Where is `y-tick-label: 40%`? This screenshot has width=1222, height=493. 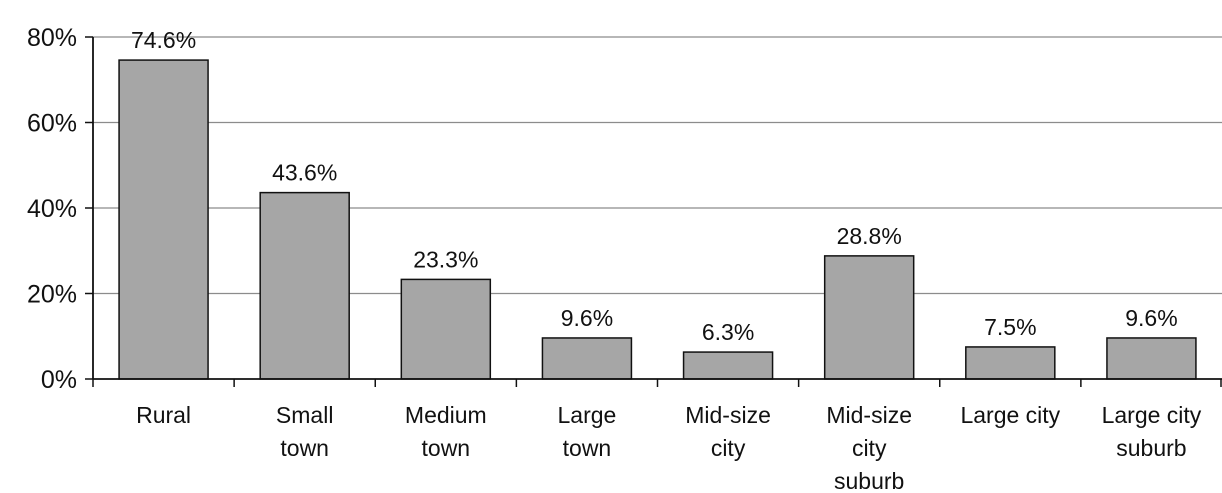 y-tick-label: 40% is located at coordinates (52, 209).